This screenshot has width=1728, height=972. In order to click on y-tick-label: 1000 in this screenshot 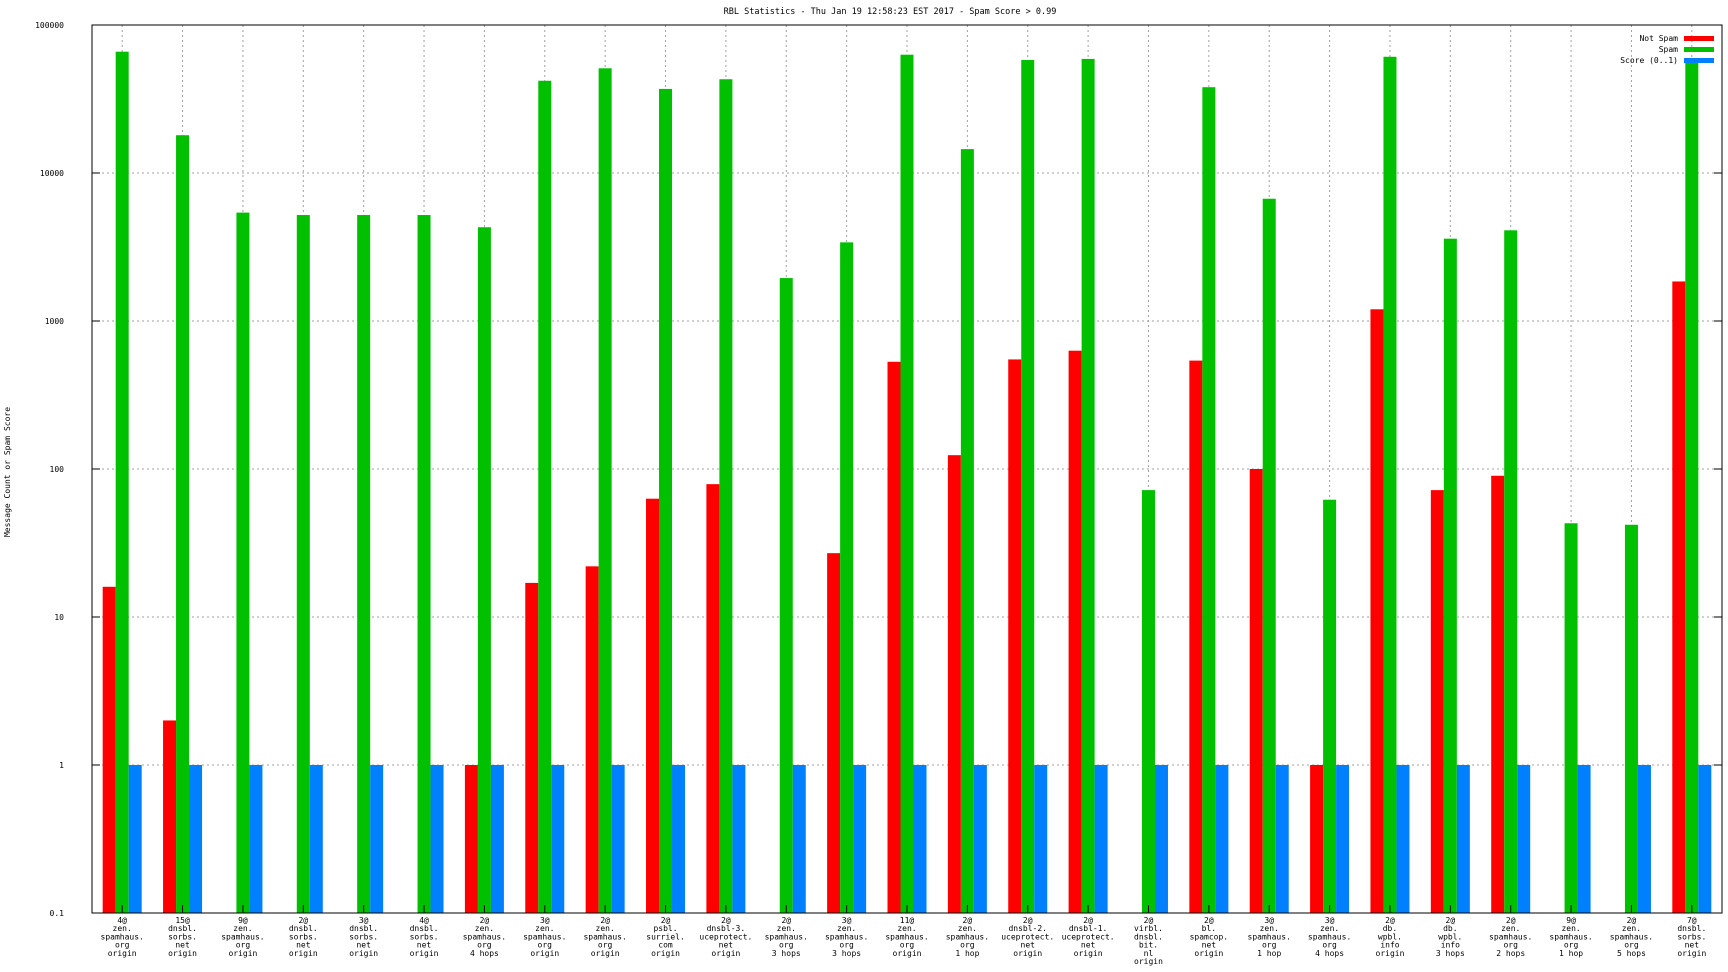, I will do `click(54, 321)`.